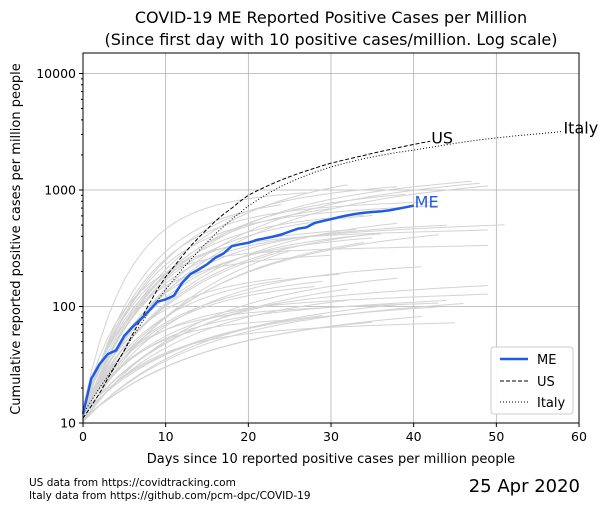  What do you see at coordinates (64, 306) in the screenshot?
I see `y-tick-label: 100` at bounding box center [64, 306].